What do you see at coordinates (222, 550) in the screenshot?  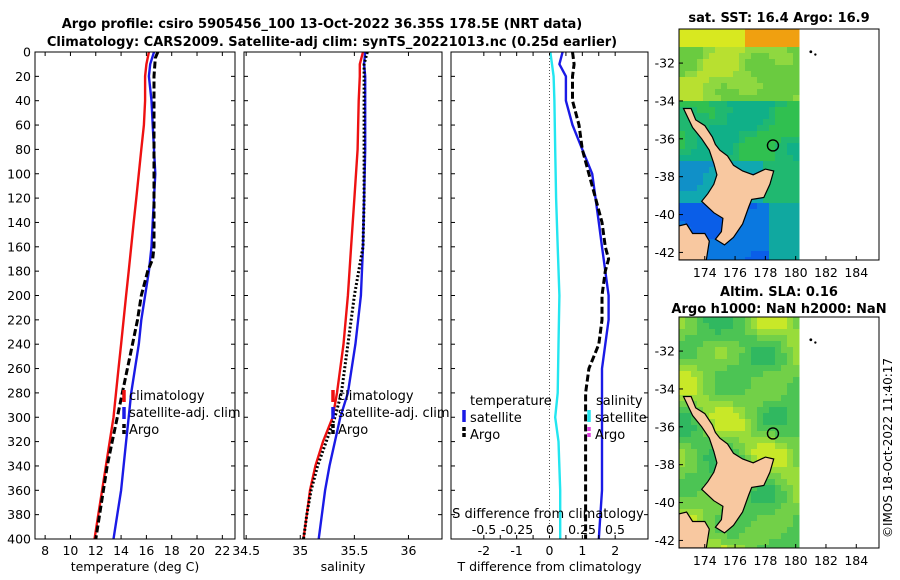 I see `temperature-xtick-label: 22` at bounding box center [222, 550].